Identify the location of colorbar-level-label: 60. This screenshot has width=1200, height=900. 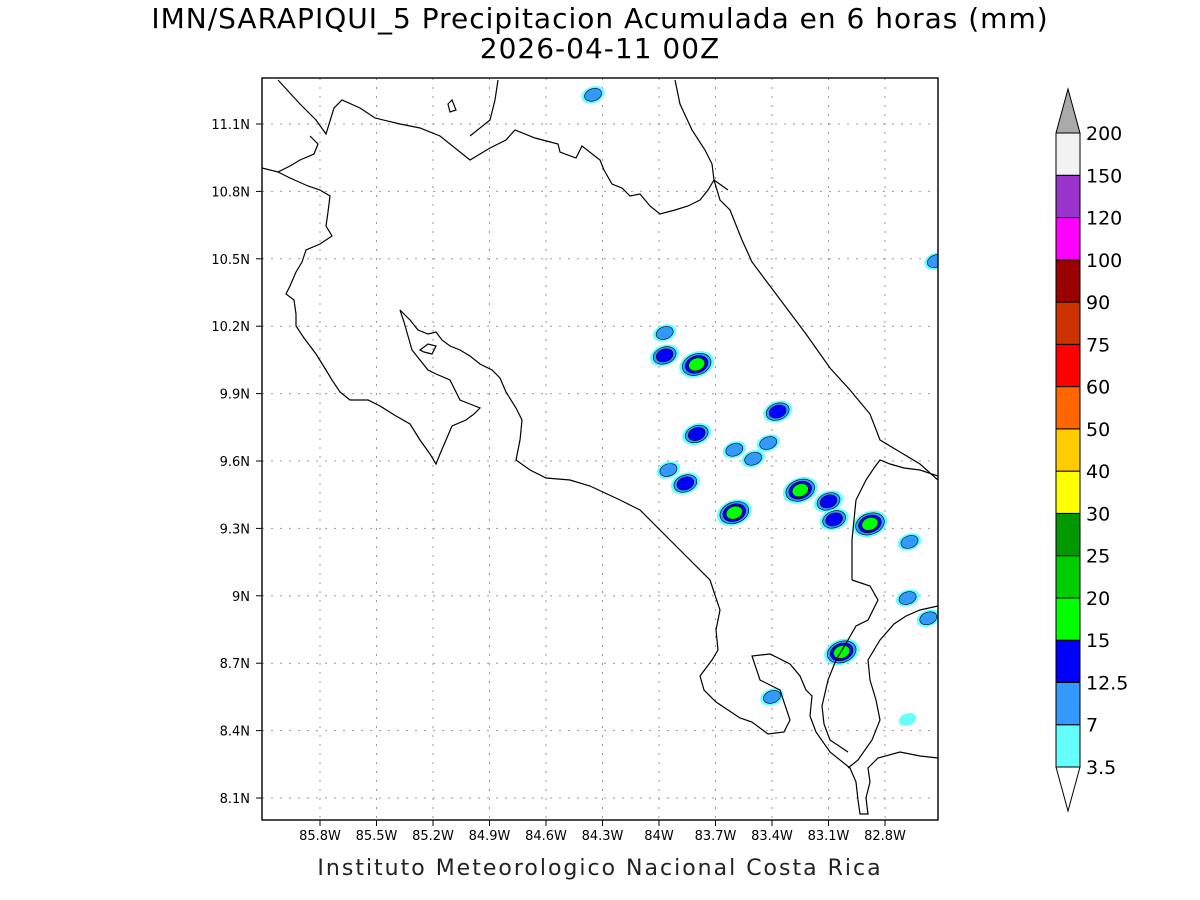
(1098, 388).